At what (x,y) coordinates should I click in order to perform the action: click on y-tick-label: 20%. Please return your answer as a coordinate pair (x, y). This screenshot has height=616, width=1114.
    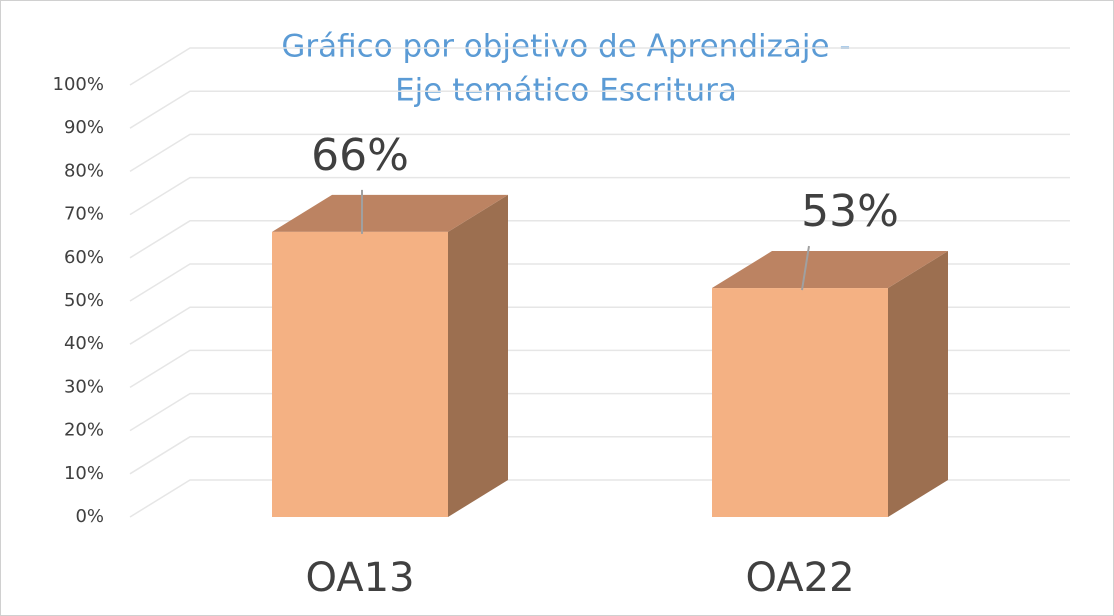
    Looking at the image, I should click on (84, 430).